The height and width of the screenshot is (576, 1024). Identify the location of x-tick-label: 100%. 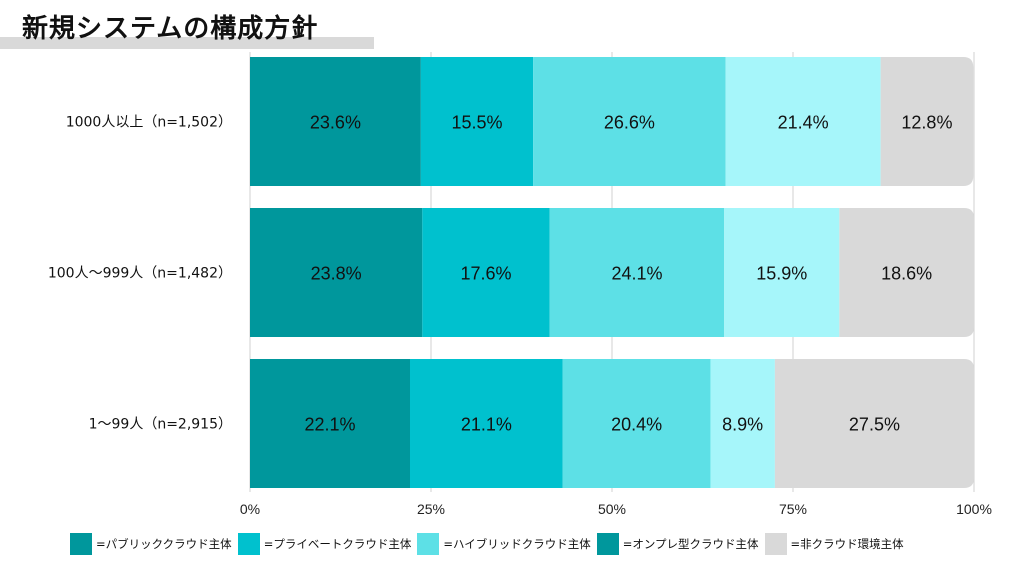
(974, 509).